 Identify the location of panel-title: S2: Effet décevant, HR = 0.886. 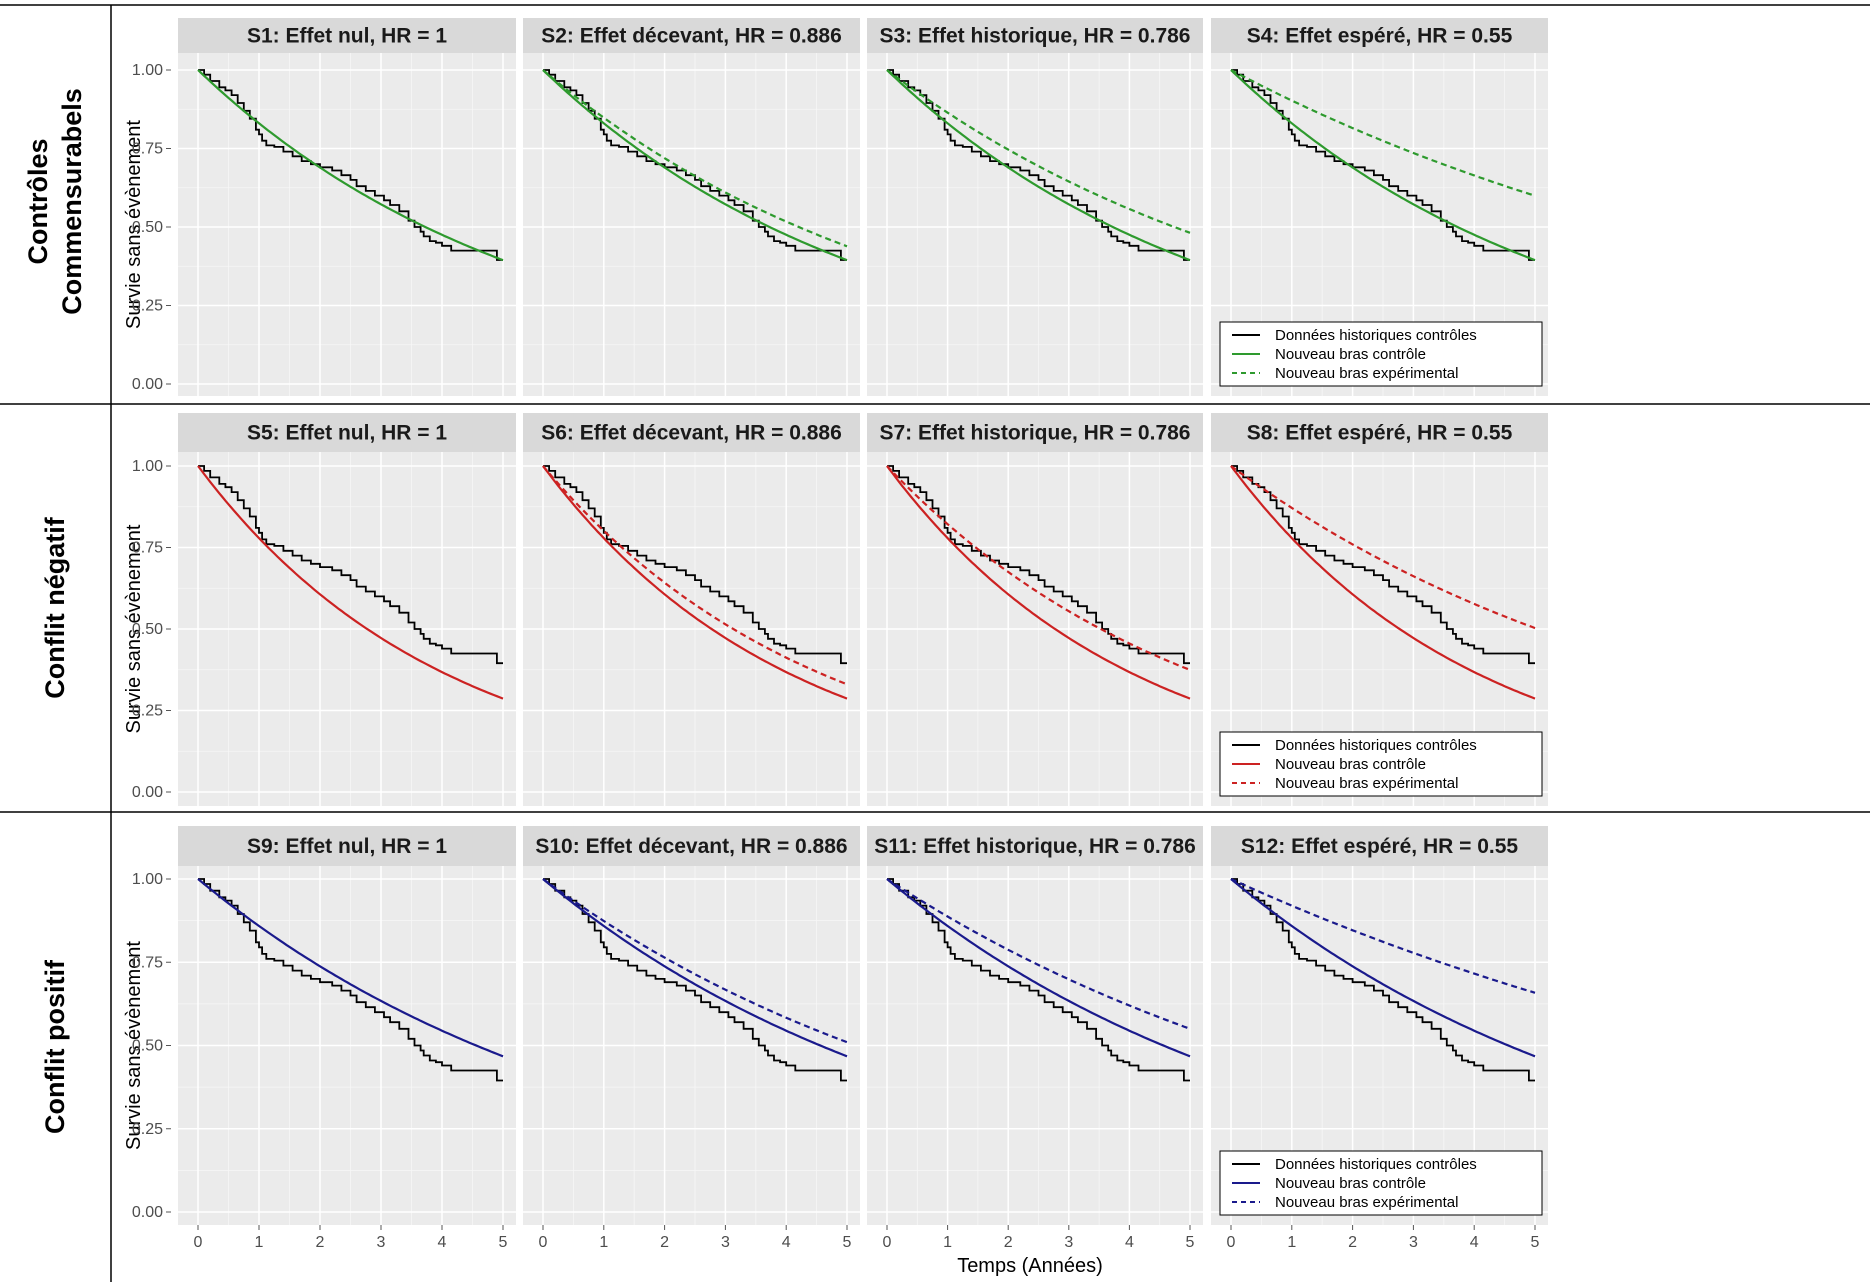
(691, 36).